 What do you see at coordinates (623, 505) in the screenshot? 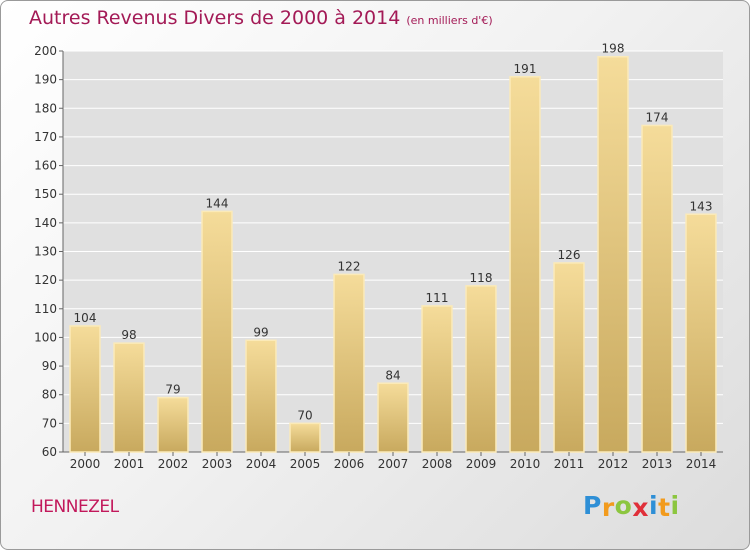
I see `logo-letter: o` at bounding box center [623, 505].